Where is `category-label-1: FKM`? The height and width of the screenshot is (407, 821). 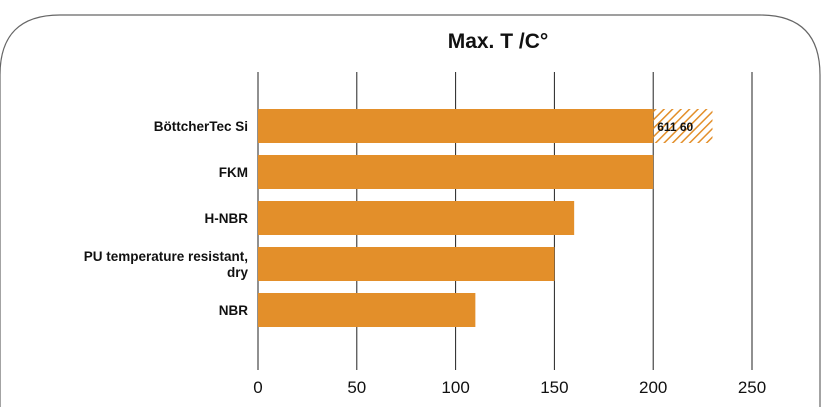 category-label-1: FKM is located at coordinates (233, 172).